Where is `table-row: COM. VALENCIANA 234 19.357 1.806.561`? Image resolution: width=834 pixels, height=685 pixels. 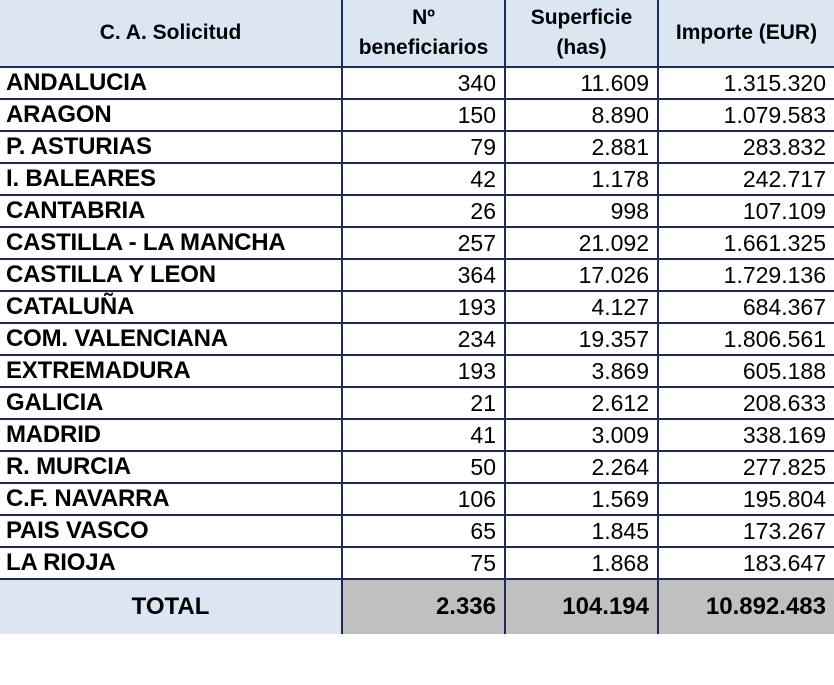
table-row: COM. VALENCIANA 234 19.357 1.806.561 is located at coordinates (417, 339).